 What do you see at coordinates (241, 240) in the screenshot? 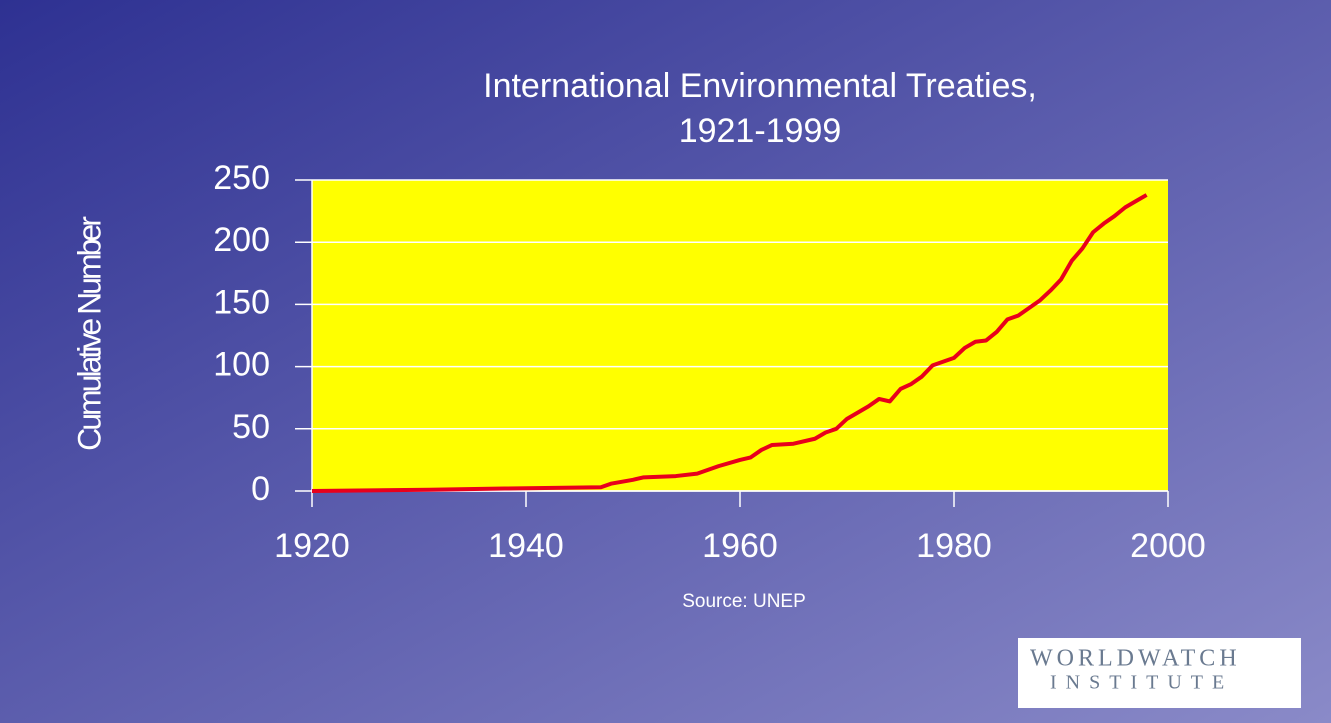
I see `y-tick-label: 200` at bounding box center [241, 240].